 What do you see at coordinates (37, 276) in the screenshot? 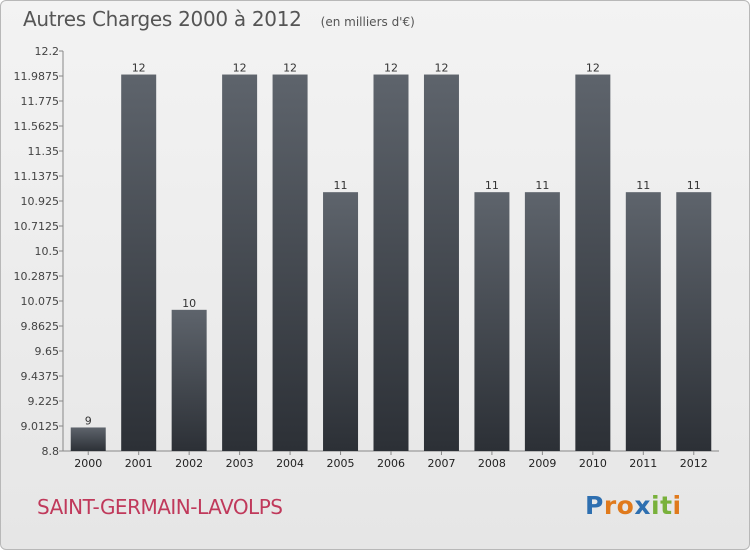
I see `y-tick-label: 10.2875` at bounding box center [37, 276].